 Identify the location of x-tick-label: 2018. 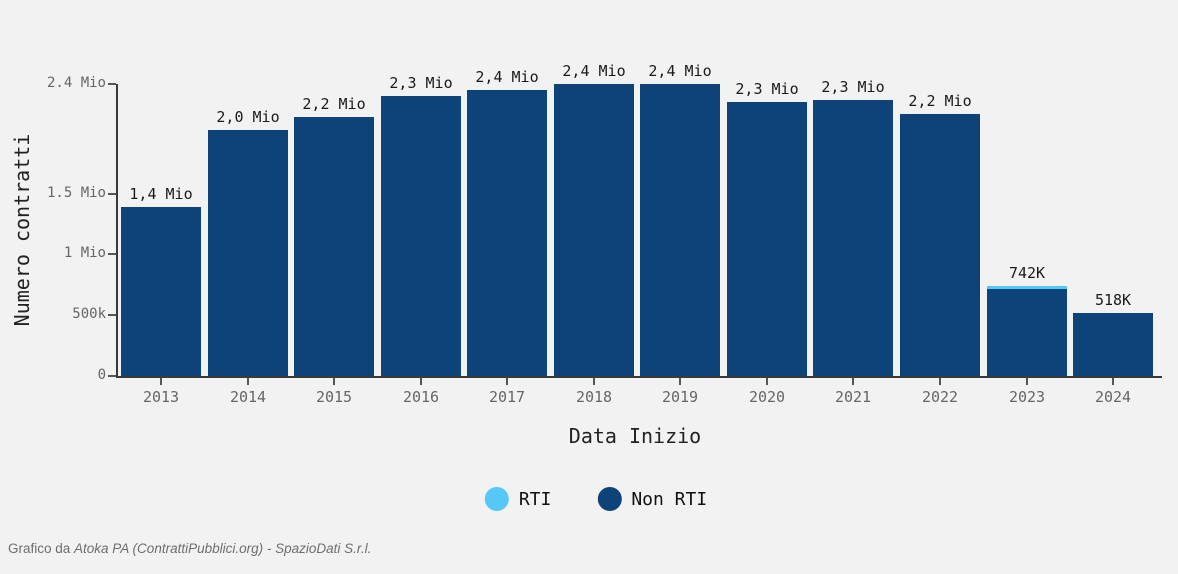
(594, 397).